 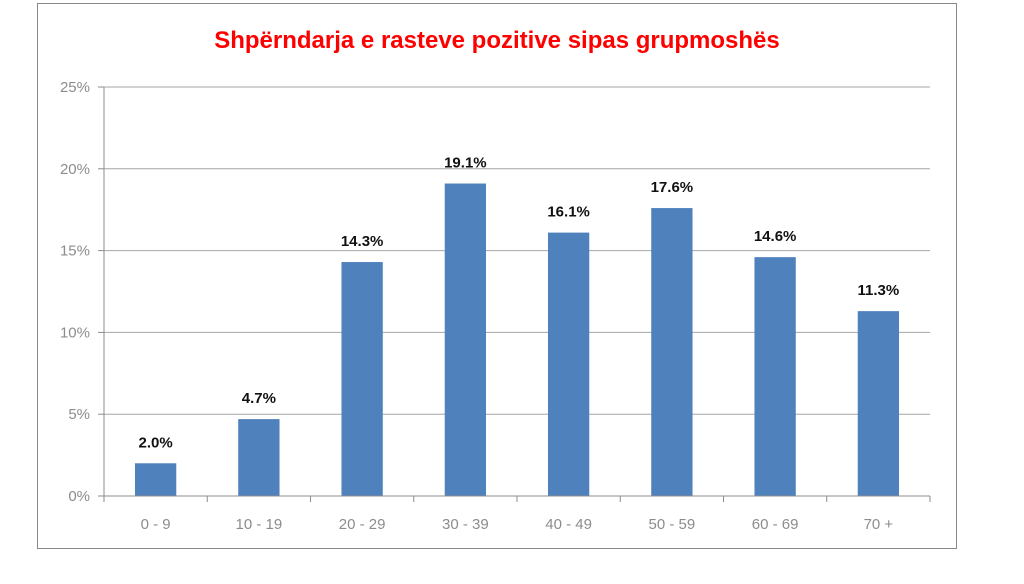 I want to click on x-tick-label: 40 - 49, so click(x=568, y=524).